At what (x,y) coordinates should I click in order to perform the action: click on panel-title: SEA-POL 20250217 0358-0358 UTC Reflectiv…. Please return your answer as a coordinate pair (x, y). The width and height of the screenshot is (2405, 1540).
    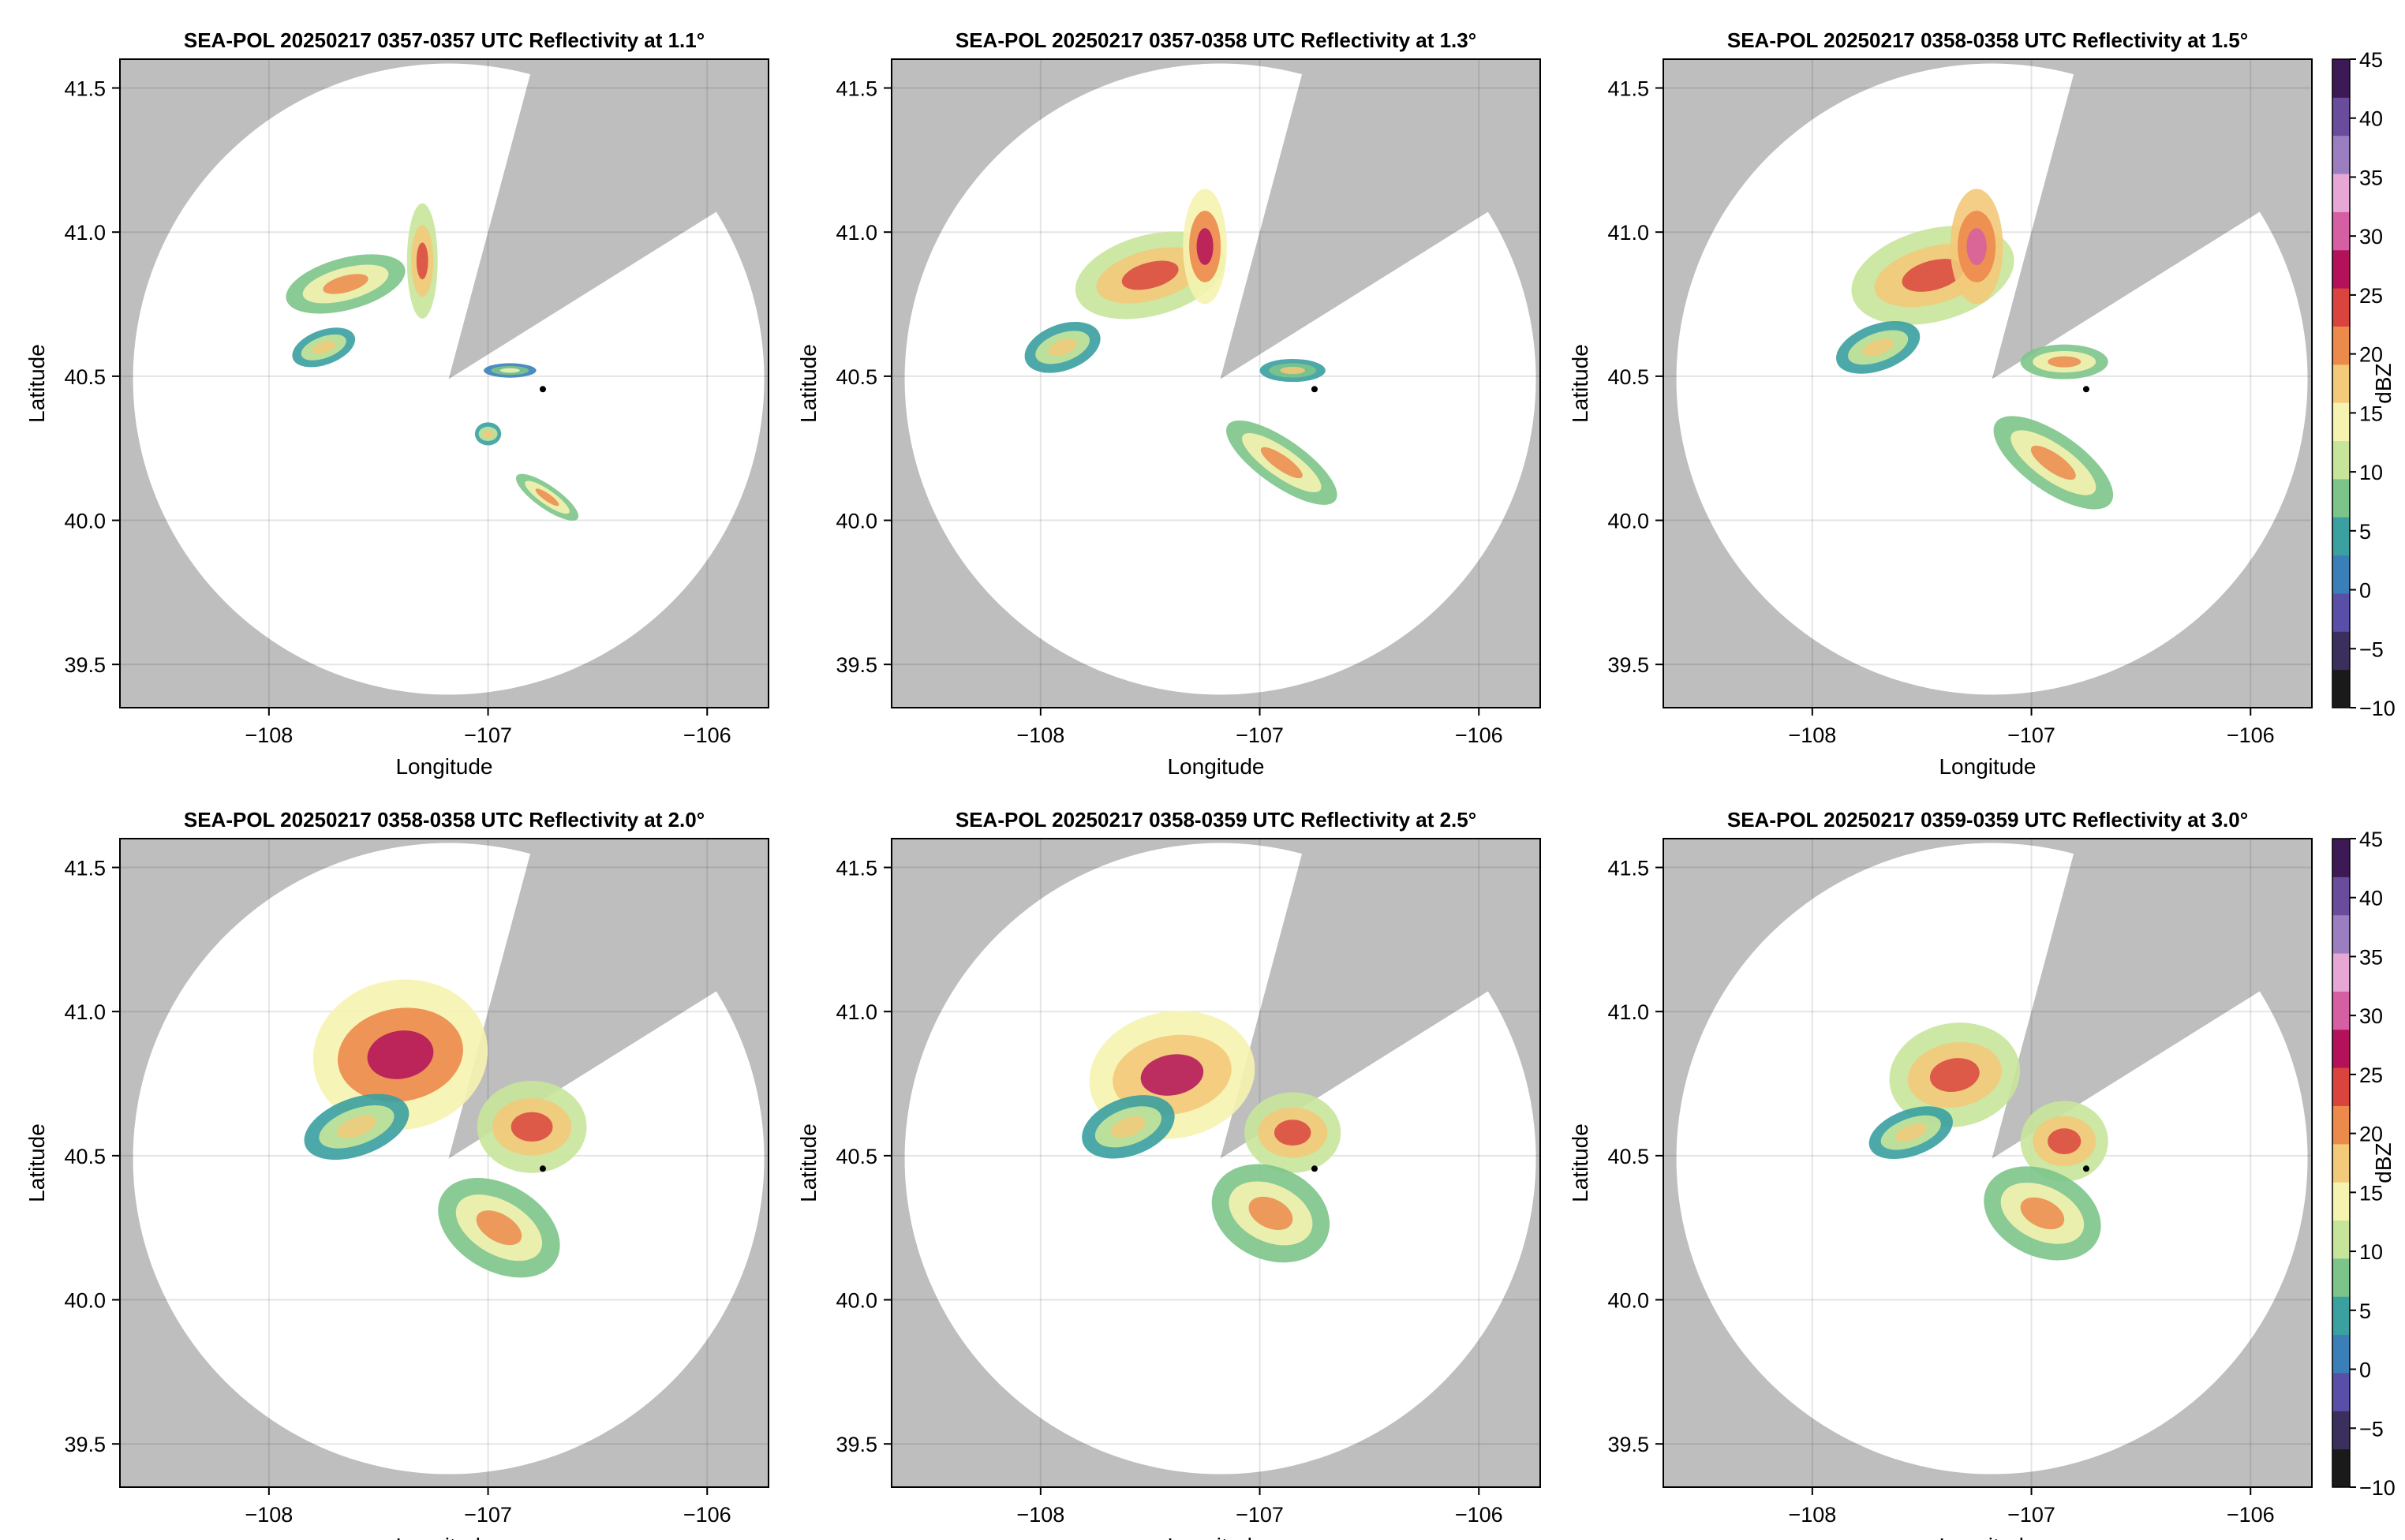
    Looking at the image, I should click on (1987, 40).